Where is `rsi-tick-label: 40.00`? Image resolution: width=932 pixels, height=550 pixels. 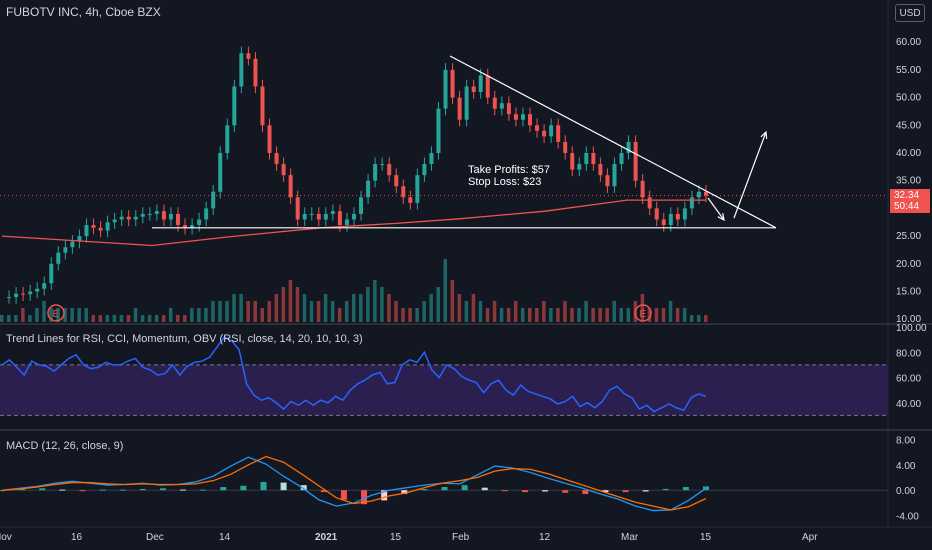
rsi-tick-label: 40.00 is located at coordinates (908, 404).